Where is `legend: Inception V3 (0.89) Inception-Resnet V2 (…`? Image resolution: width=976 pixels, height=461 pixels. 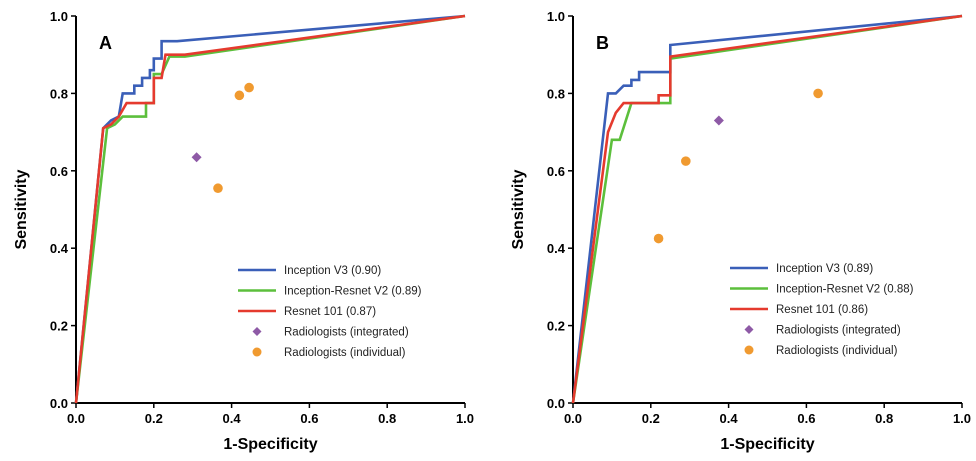 legend: Inception V3 (0.89) Inception-Resnet V2 (… is located at coordinates (822, 310).